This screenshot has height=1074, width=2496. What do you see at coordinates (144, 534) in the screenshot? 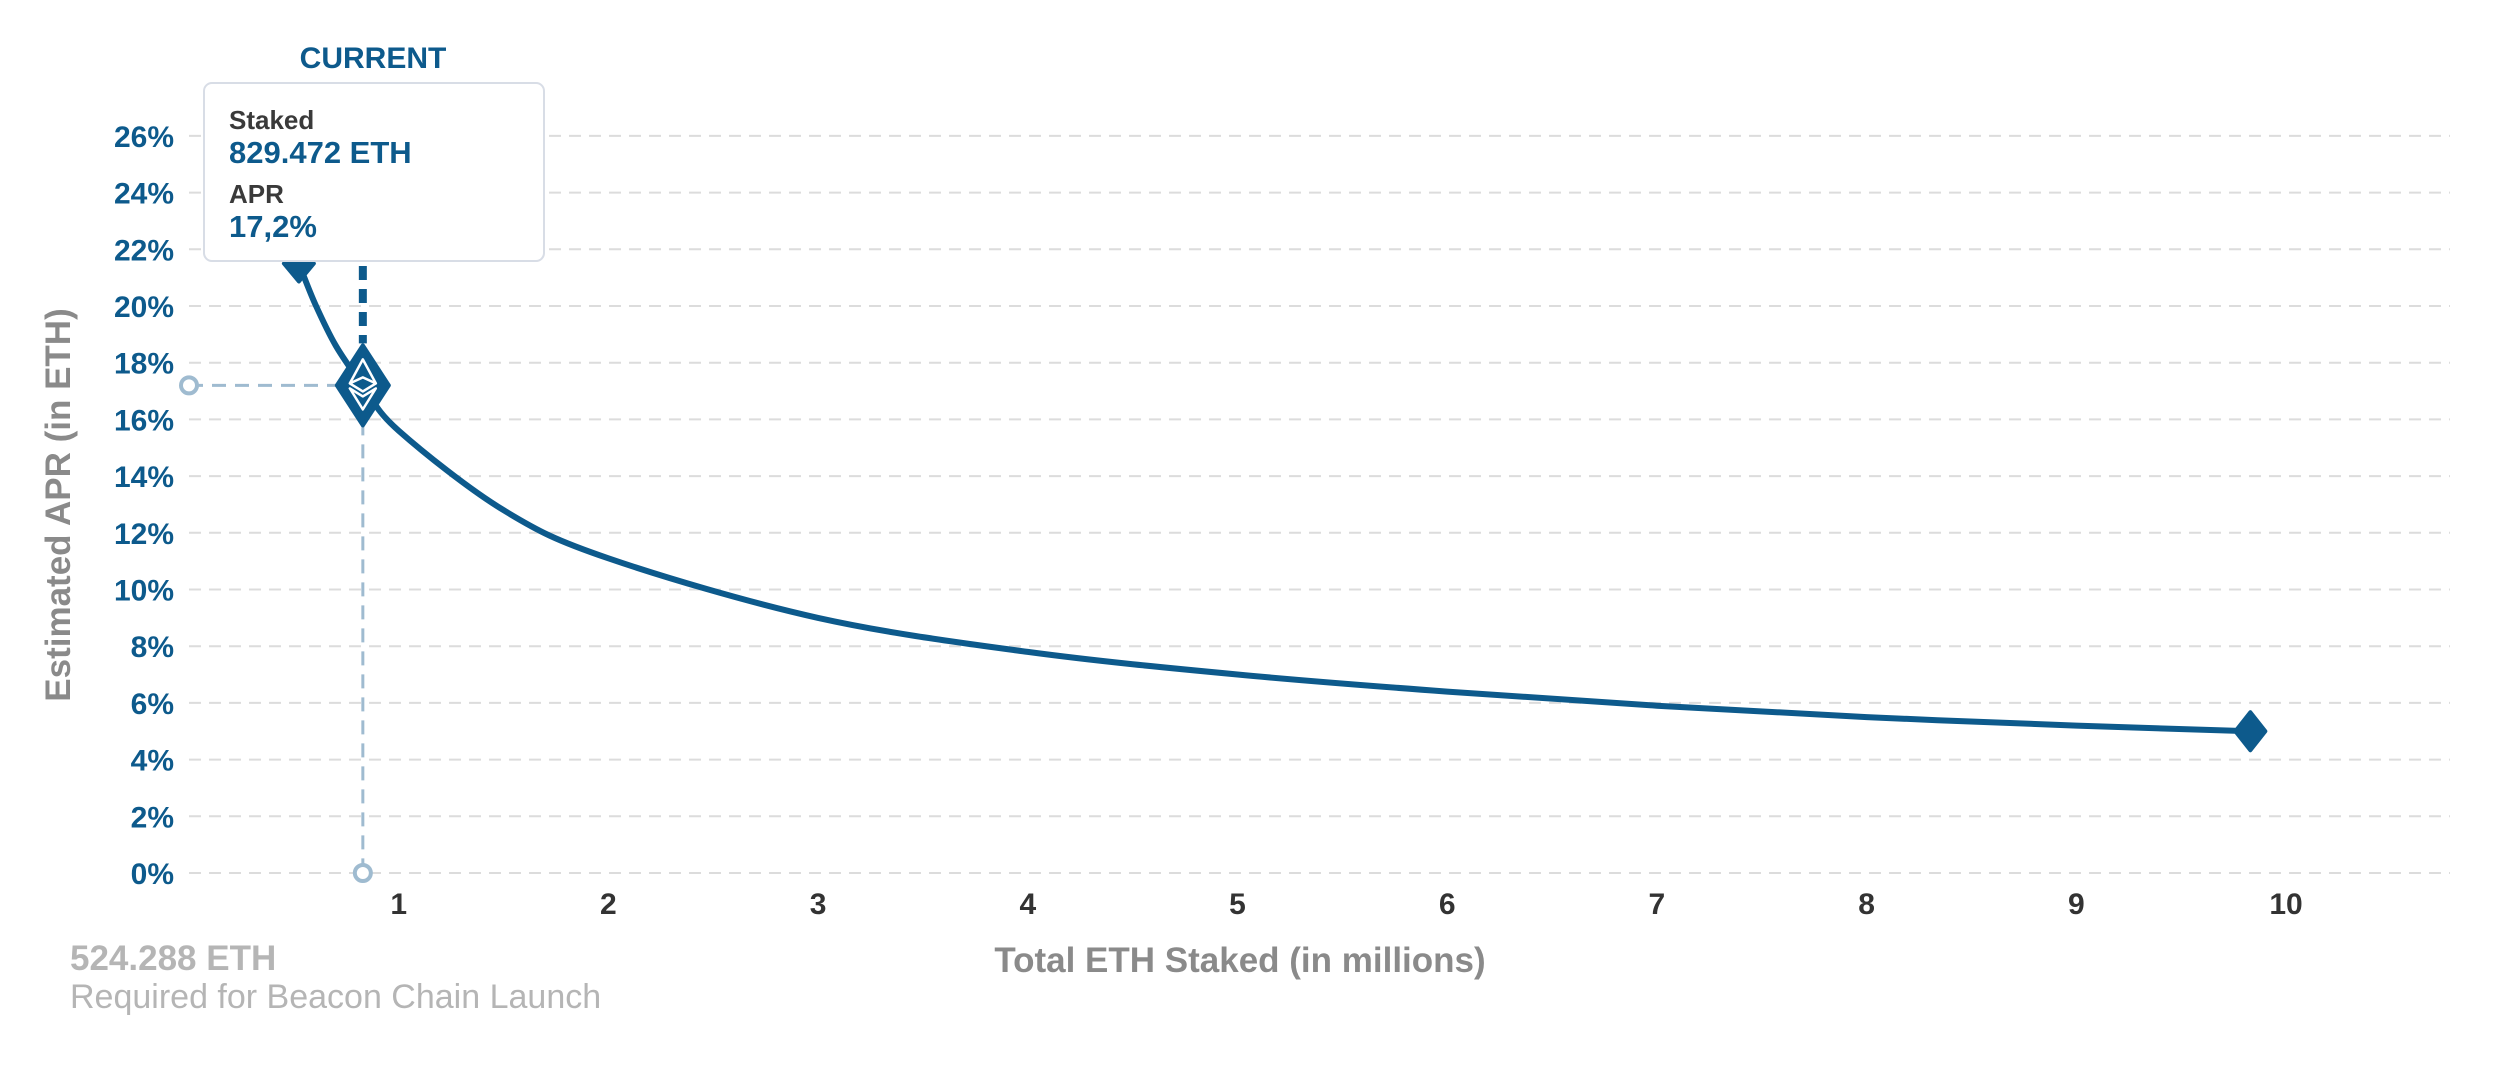
I see `y-tick-label: 12%` at bounding box center [144, 534].